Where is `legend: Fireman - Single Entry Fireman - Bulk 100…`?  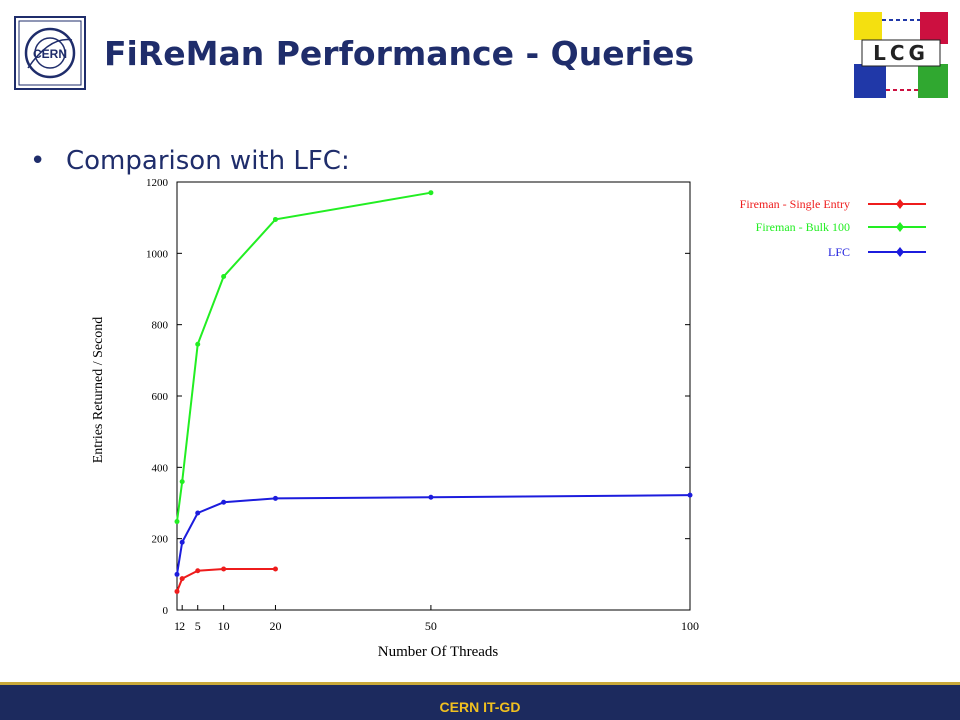
legend: Fireman - Single Entry Fireman - Bulk 100… is located at coordinates (833, 228).